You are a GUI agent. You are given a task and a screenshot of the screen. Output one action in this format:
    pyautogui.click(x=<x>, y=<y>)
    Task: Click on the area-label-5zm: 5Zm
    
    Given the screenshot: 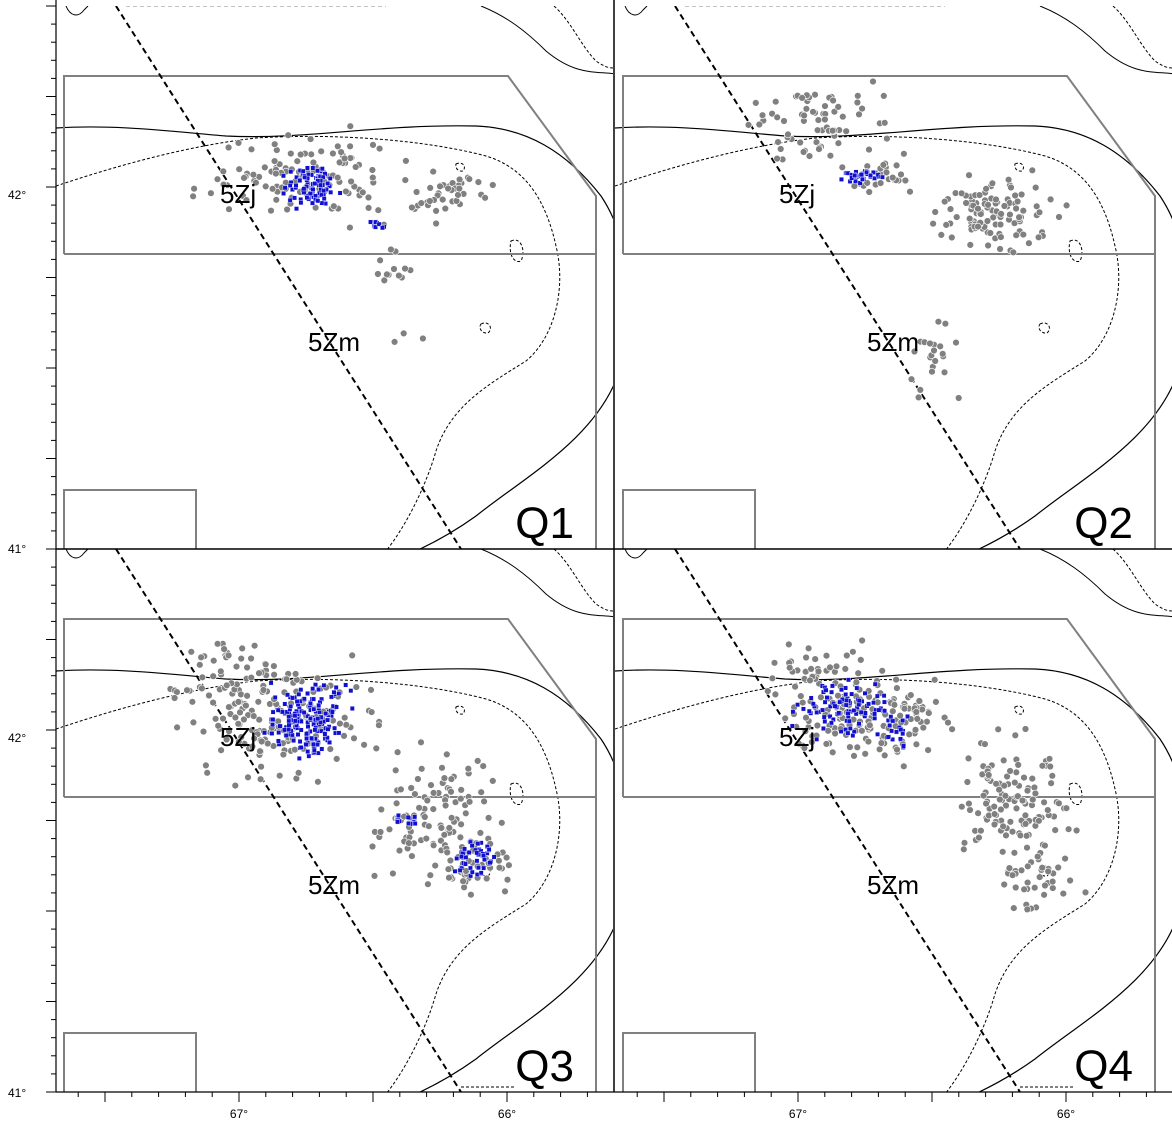 What is the action you would take?
    pyautogui.click(x=893, y=885)
    